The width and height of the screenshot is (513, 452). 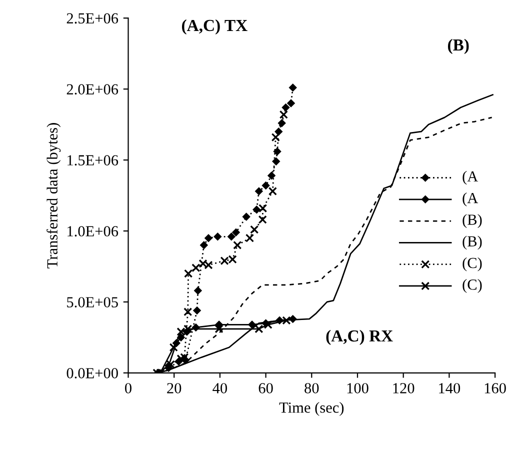 What do you see at coordinates (265, 388) in the screenshot?
I see `x-tick-label: 60` at bounding box center [265, 388].